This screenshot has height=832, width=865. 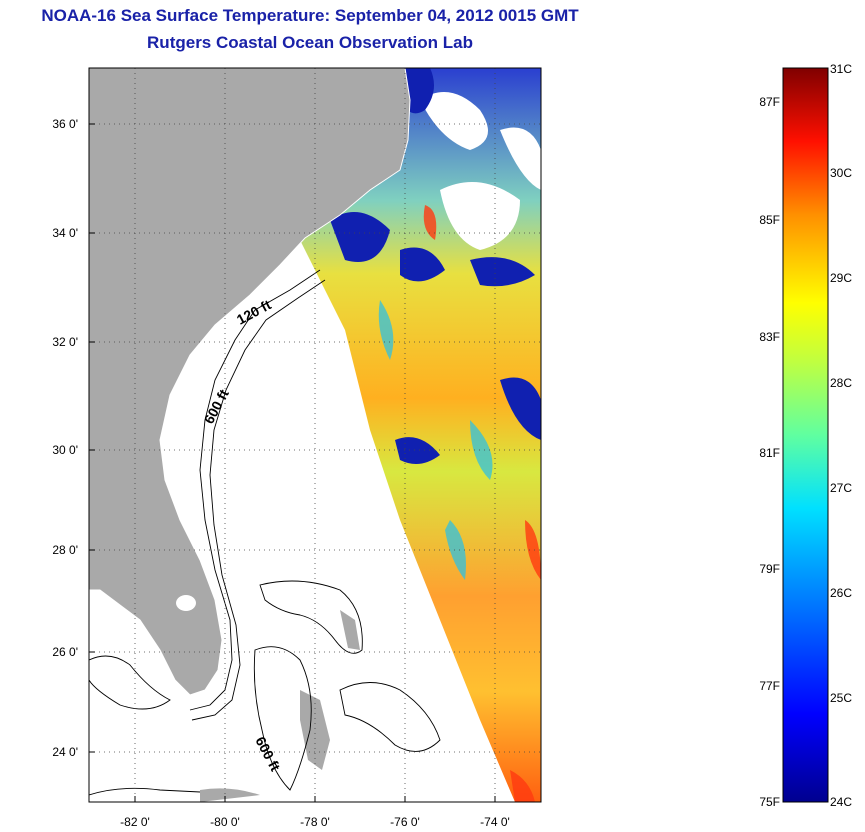 I want to click on colorbar-label-c: 28C, so click(x=841, y=383).